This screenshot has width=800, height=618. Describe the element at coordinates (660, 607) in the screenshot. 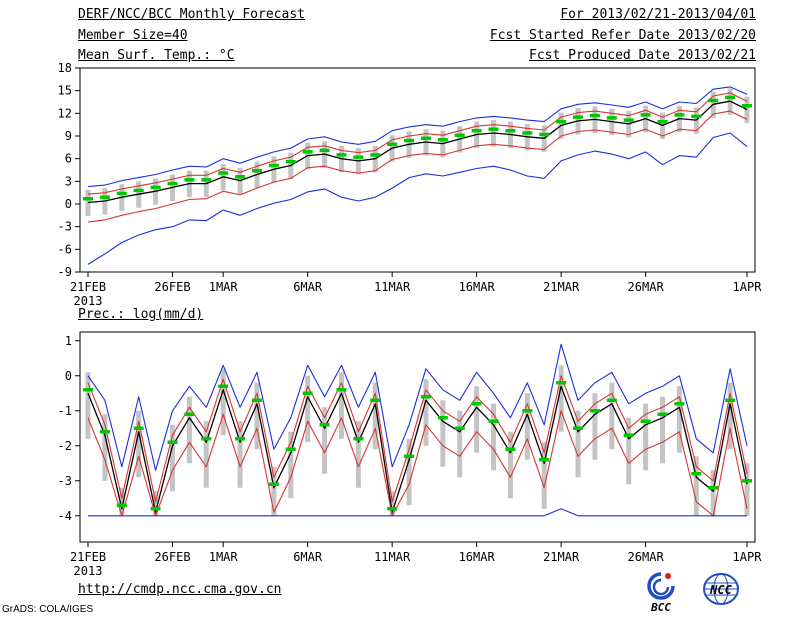

I see `bcc-logo-text: BCC` at that location.